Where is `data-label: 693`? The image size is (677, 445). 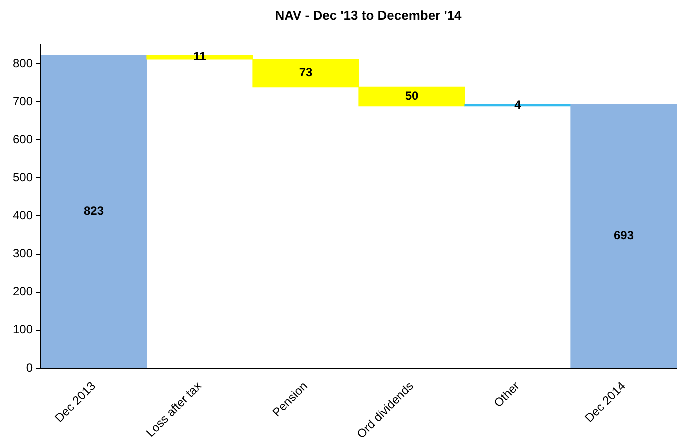 data-label: 693 is located at coordinates (624, 235).